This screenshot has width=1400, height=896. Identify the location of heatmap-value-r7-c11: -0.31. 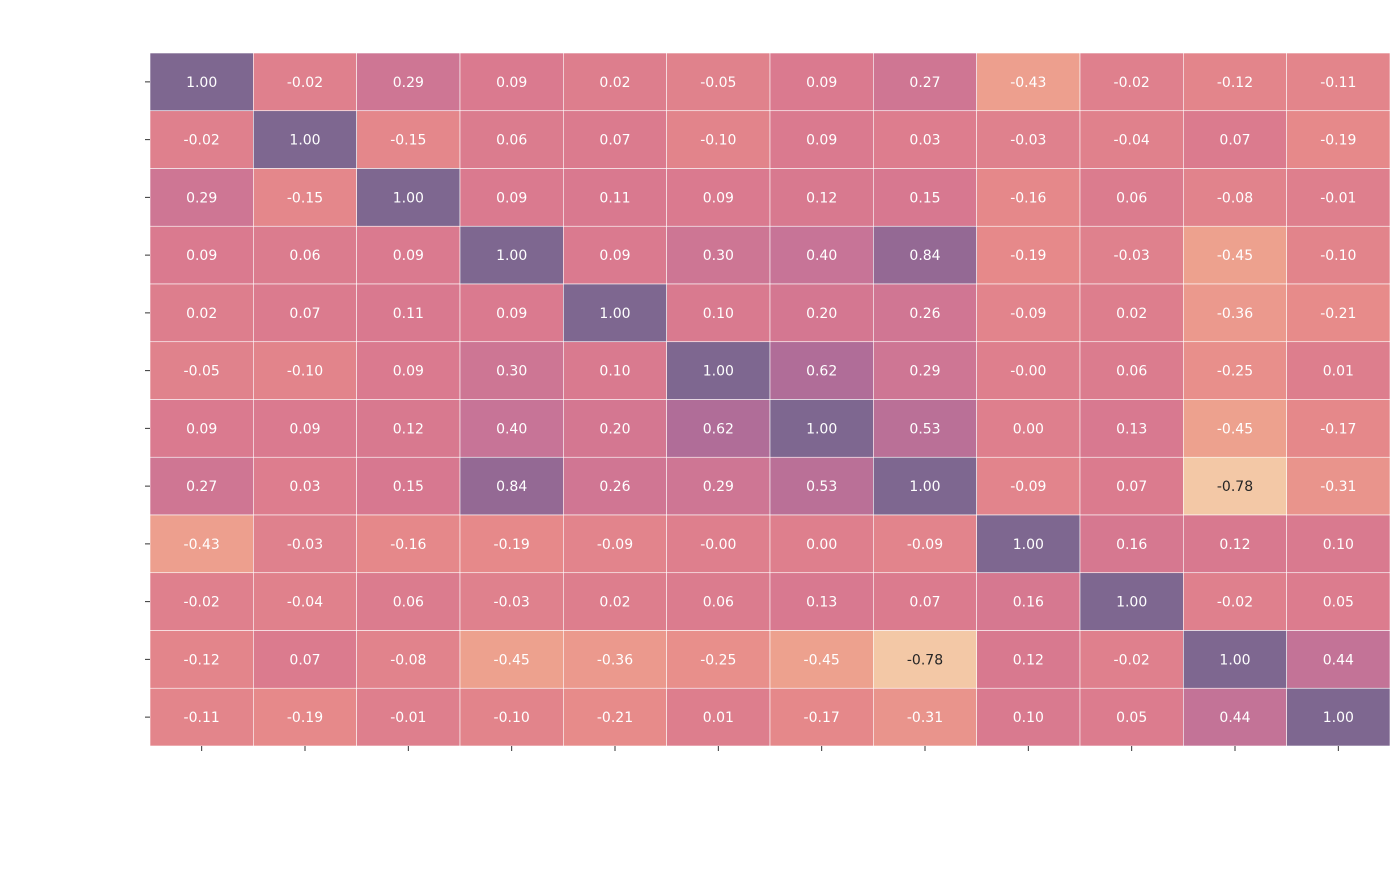
(1338, 487).